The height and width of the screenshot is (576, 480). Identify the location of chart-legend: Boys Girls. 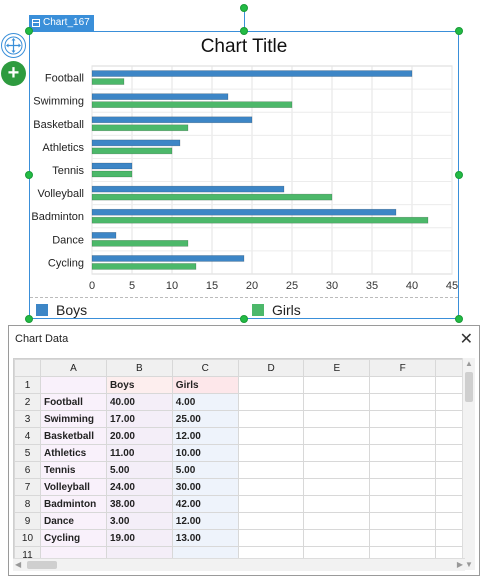
(244, 308).